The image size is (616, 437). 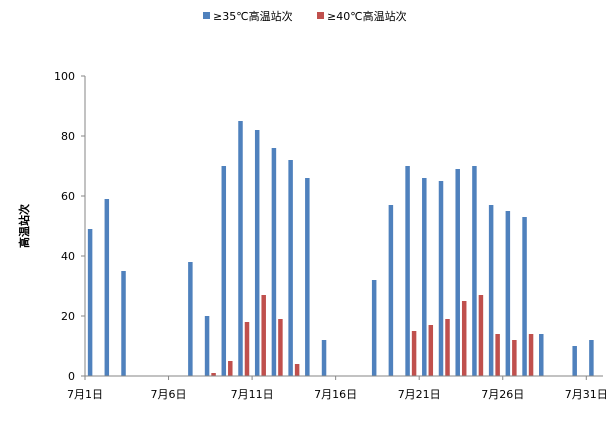 What do you see at coordinates (68, 136) in the screenshot?
I see `y-tick-label: 80` at bounding box center [68, 136].